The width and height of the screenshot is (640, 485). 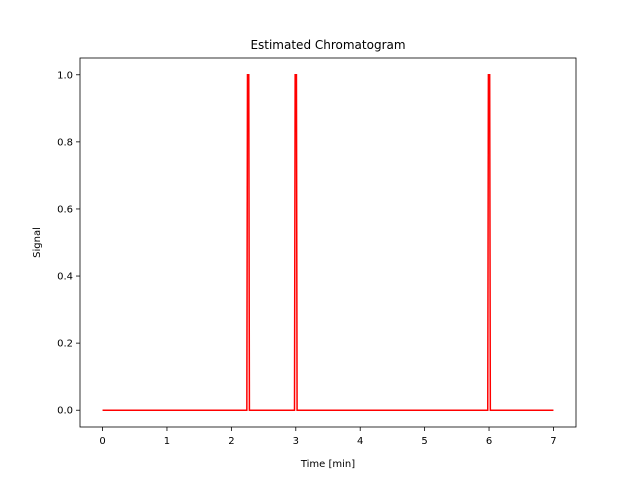 What do you see at coordinates (553, 441) in the screenshot?
I see `x-tick-label: 7` at bounding box center [553, 441].